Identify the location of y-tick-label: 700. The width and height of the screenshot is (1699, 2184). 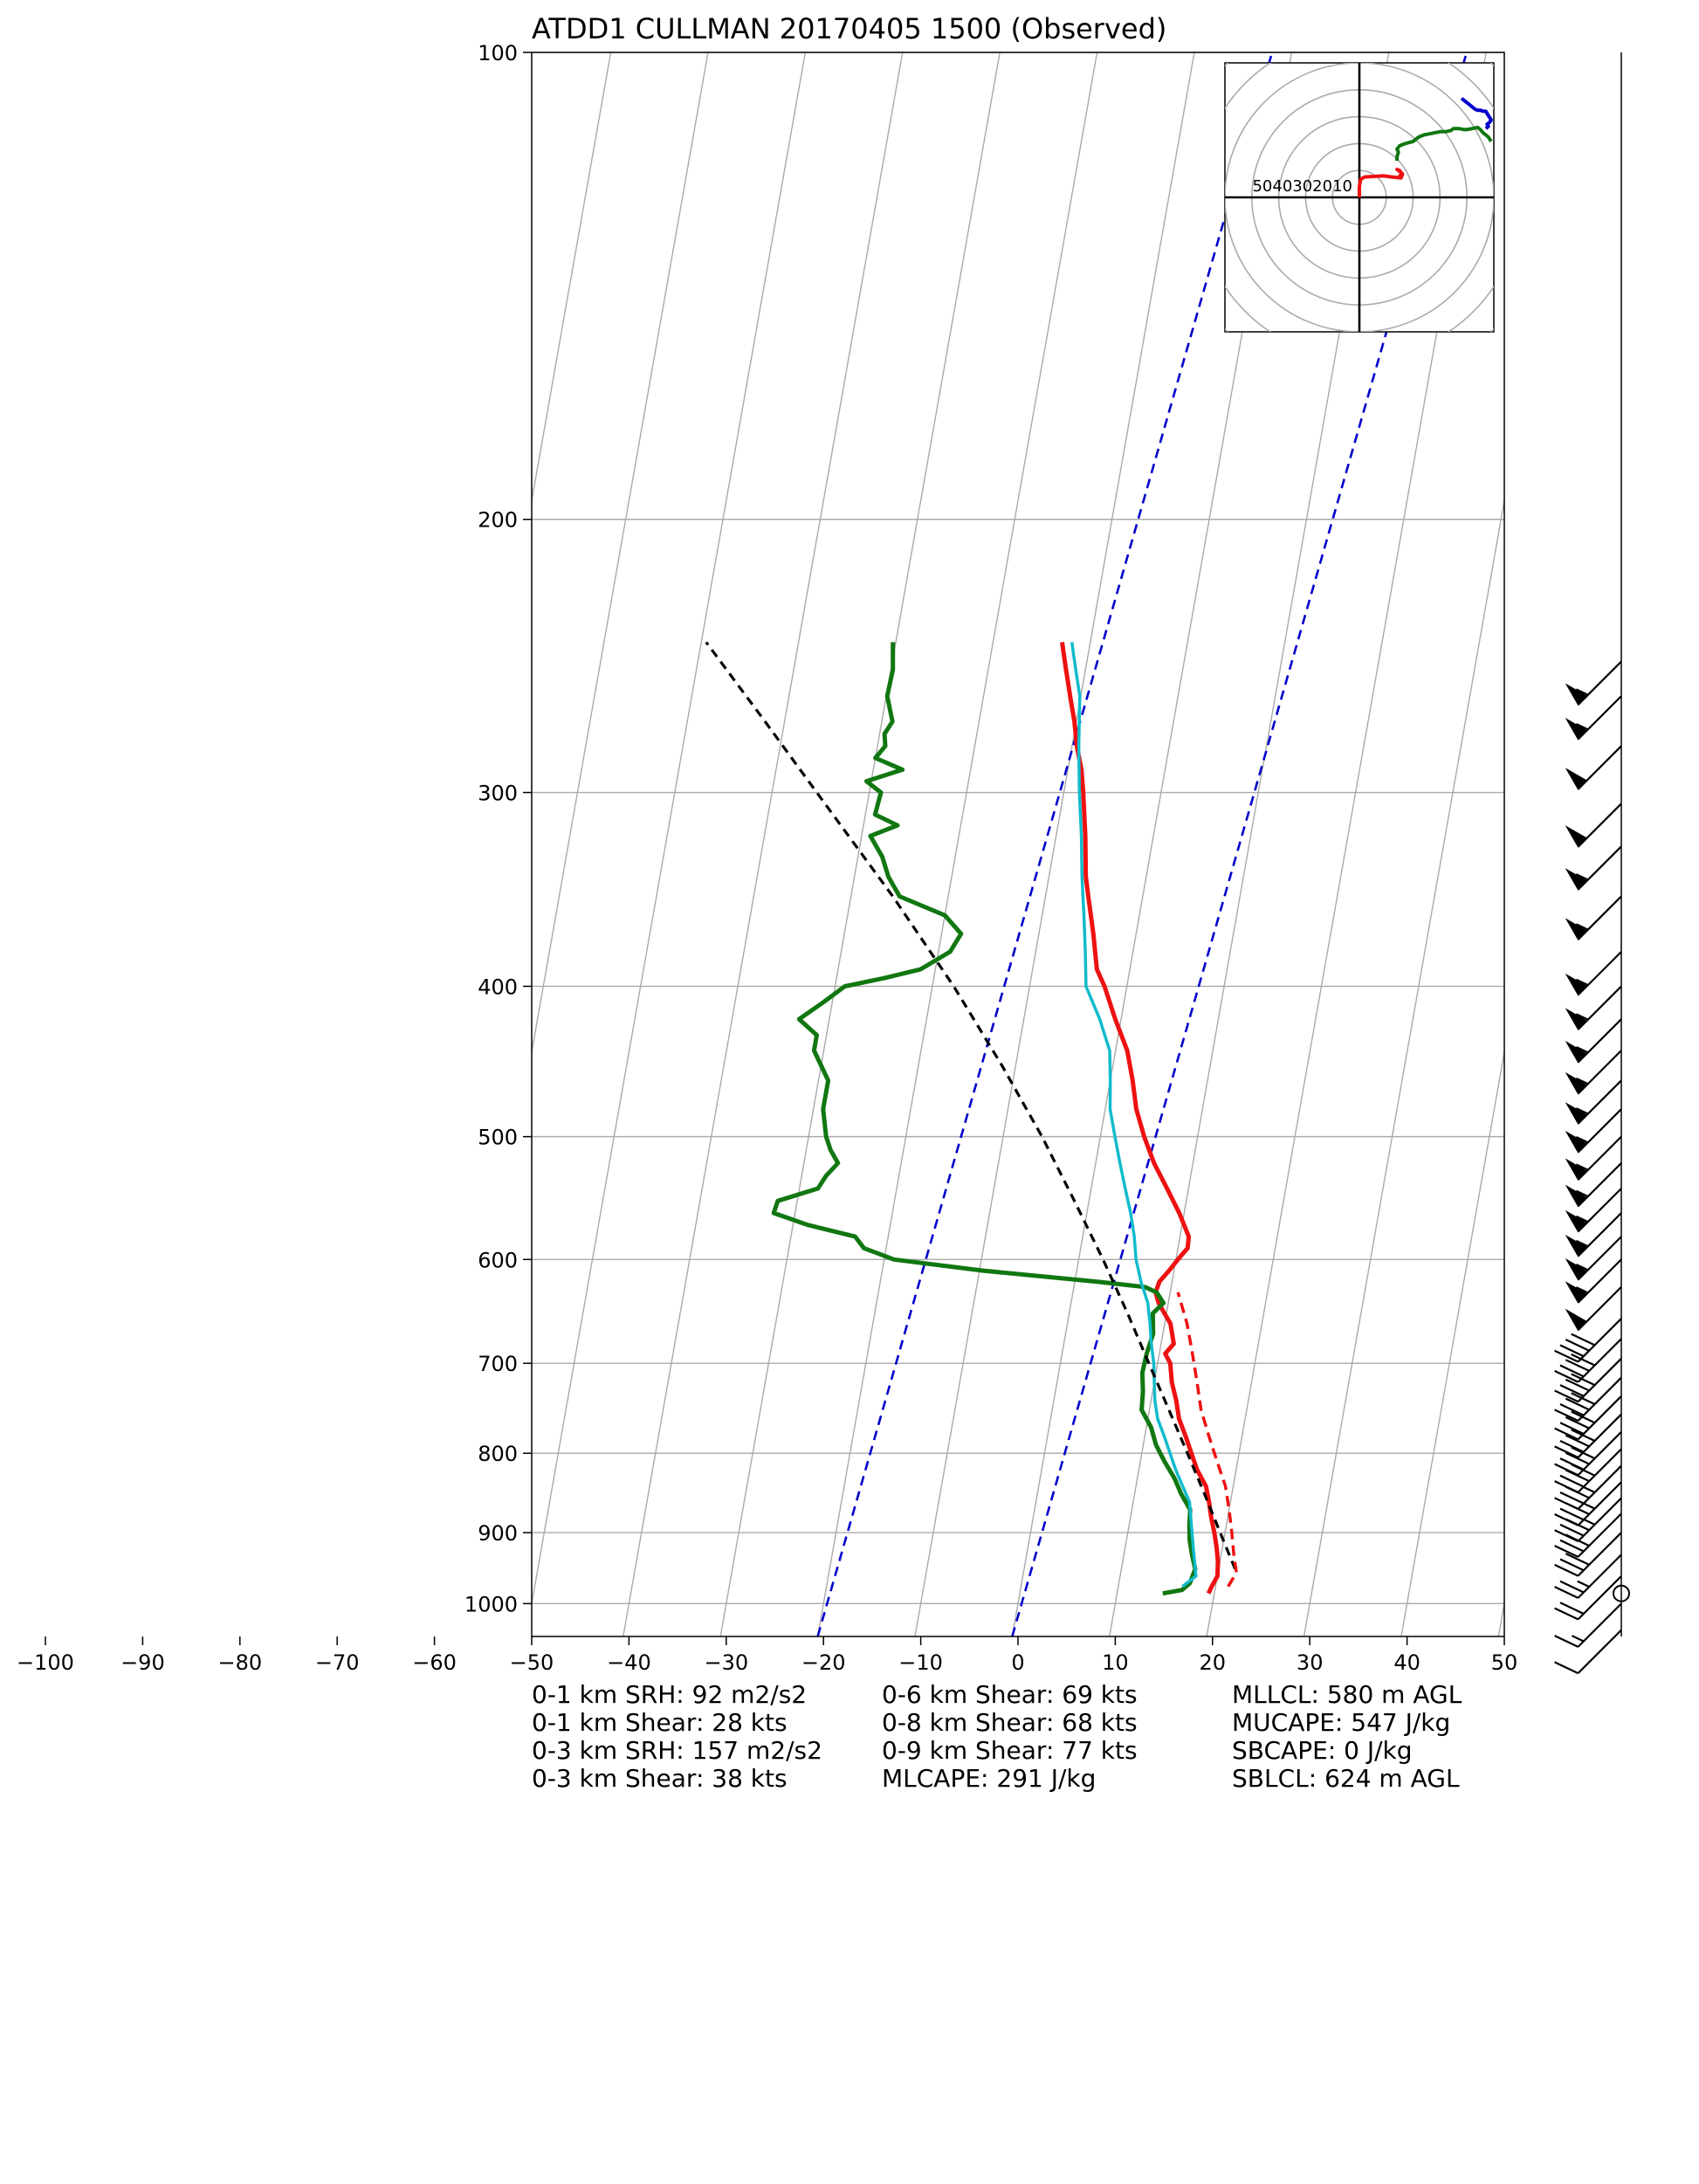
(498, 1364).